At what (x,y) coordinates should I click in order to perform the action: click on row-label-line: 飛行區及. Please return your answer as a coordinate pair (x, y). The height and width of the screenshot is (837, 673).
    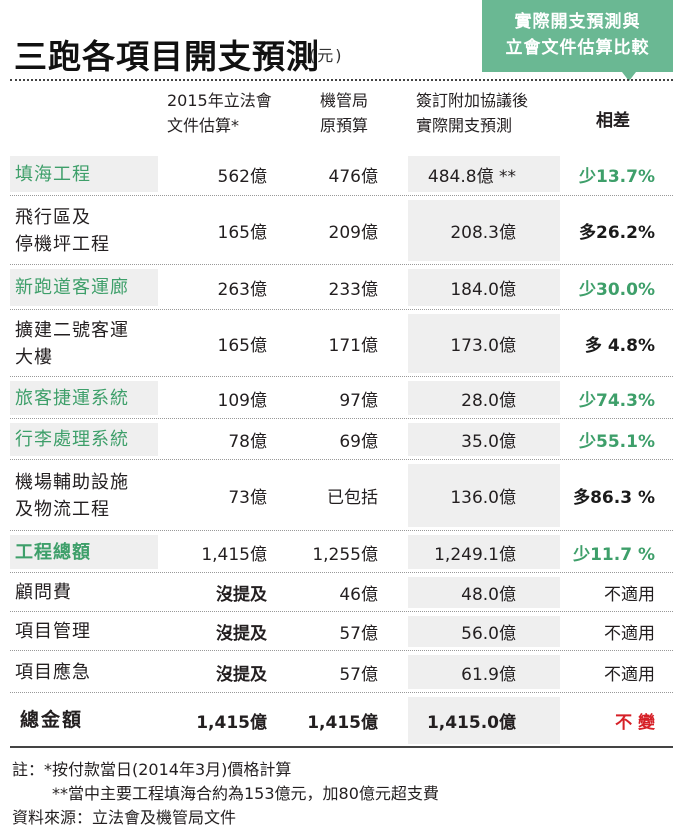
    Looking at the image, I should click on (53, 217).